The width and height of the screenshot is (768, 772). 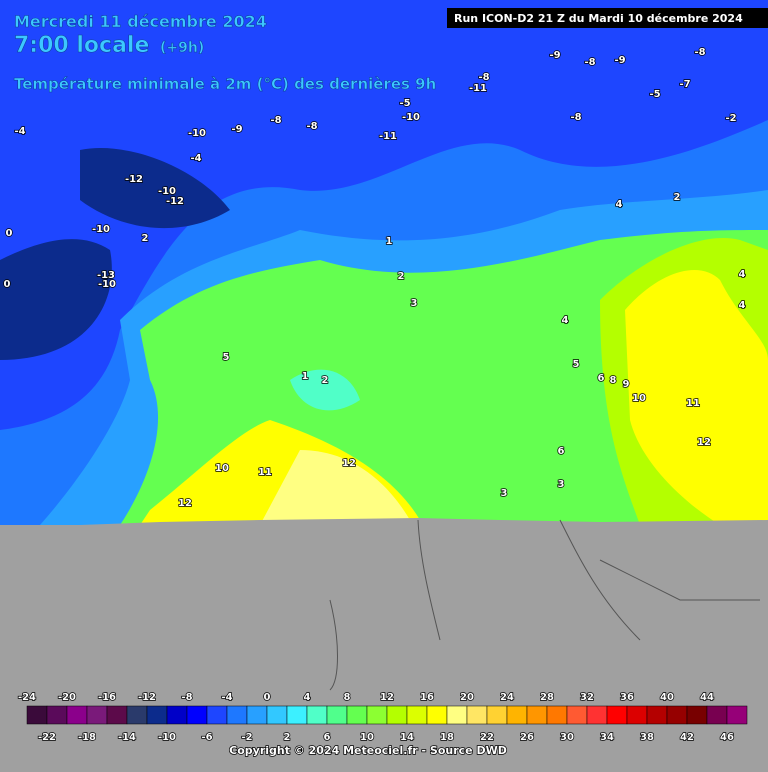 I want to click on legend-label: 36, so click(x=627, y=697).